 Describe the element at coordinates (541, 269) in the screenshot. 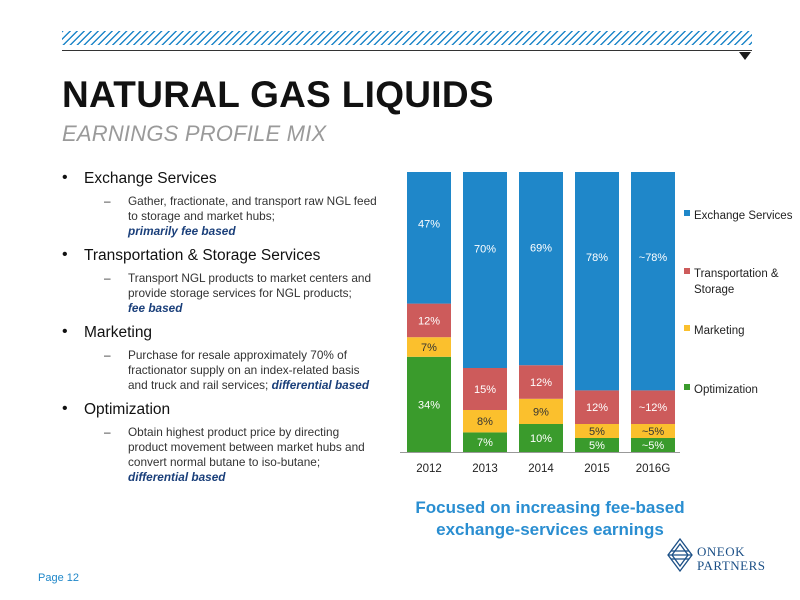

I see `bar-exchange-services-2014` at that location.